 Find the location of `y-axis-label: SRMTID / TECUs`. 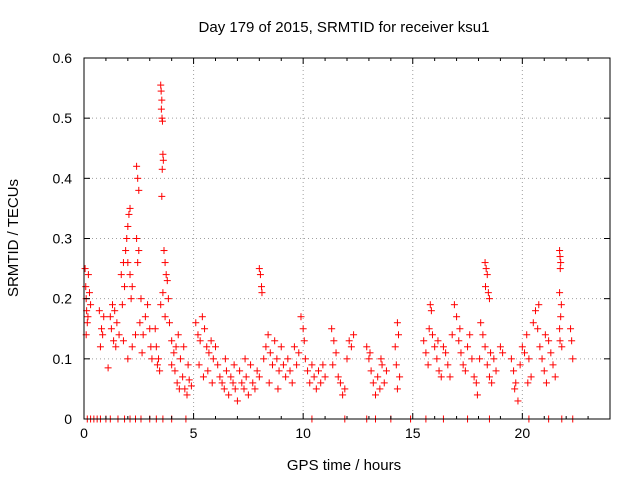

y-axis-label: SRMTID / TECUs is located at coordinates (13, 238).